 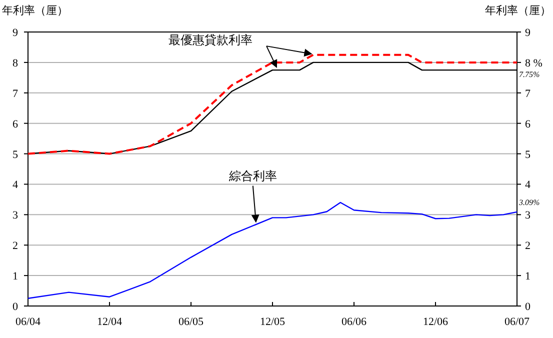 I want to click on y-tick-label: 8, so click(x=15, y=63).